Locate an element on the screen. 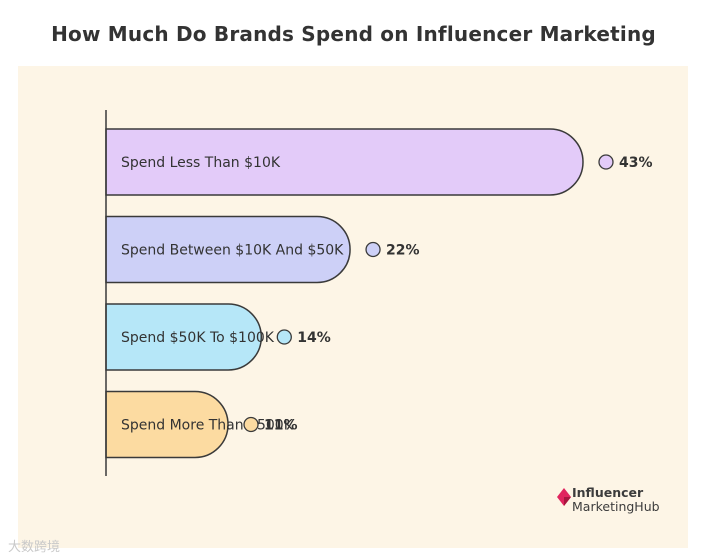 This screenshot has height=558, width=707. bar-group: Spend Less Than $10K 43% is located at coordinates (379, 162).